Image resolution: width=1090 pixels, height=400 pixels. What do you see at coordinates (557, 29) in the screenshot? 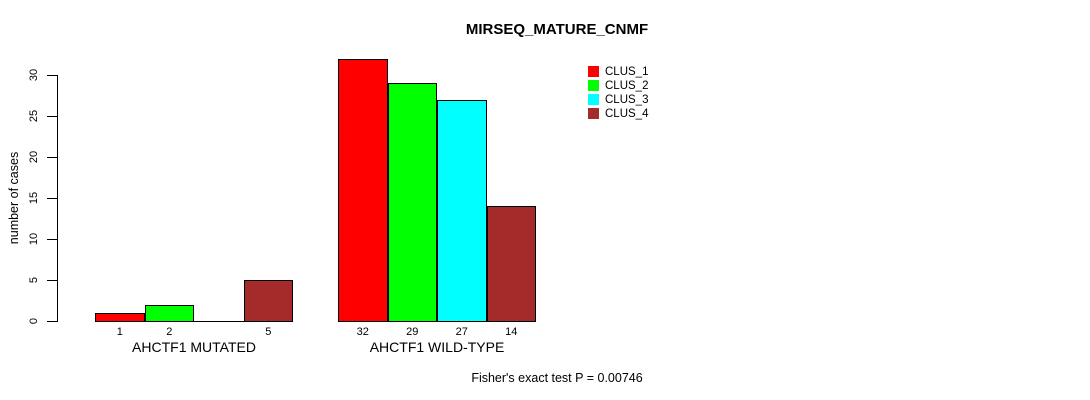
I see `chart-title: MIRSEQ_MATURE_CNMF` at bounding box center [557, 29].